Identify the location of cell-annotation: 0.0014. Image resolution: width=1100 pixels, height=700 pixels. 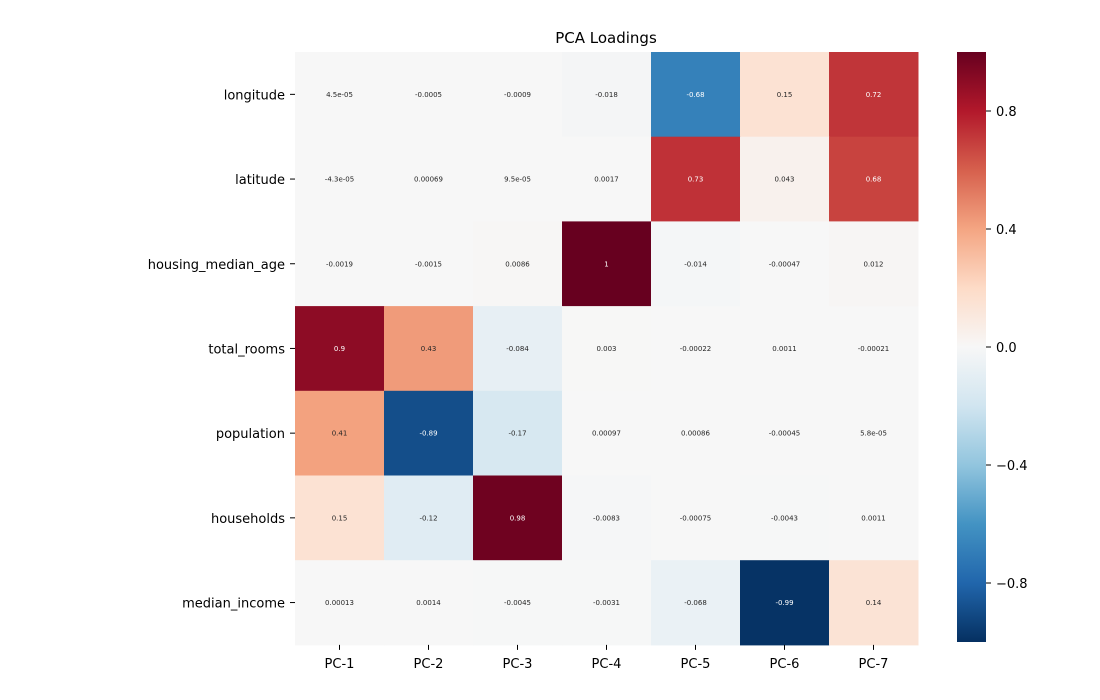
(428, 603).